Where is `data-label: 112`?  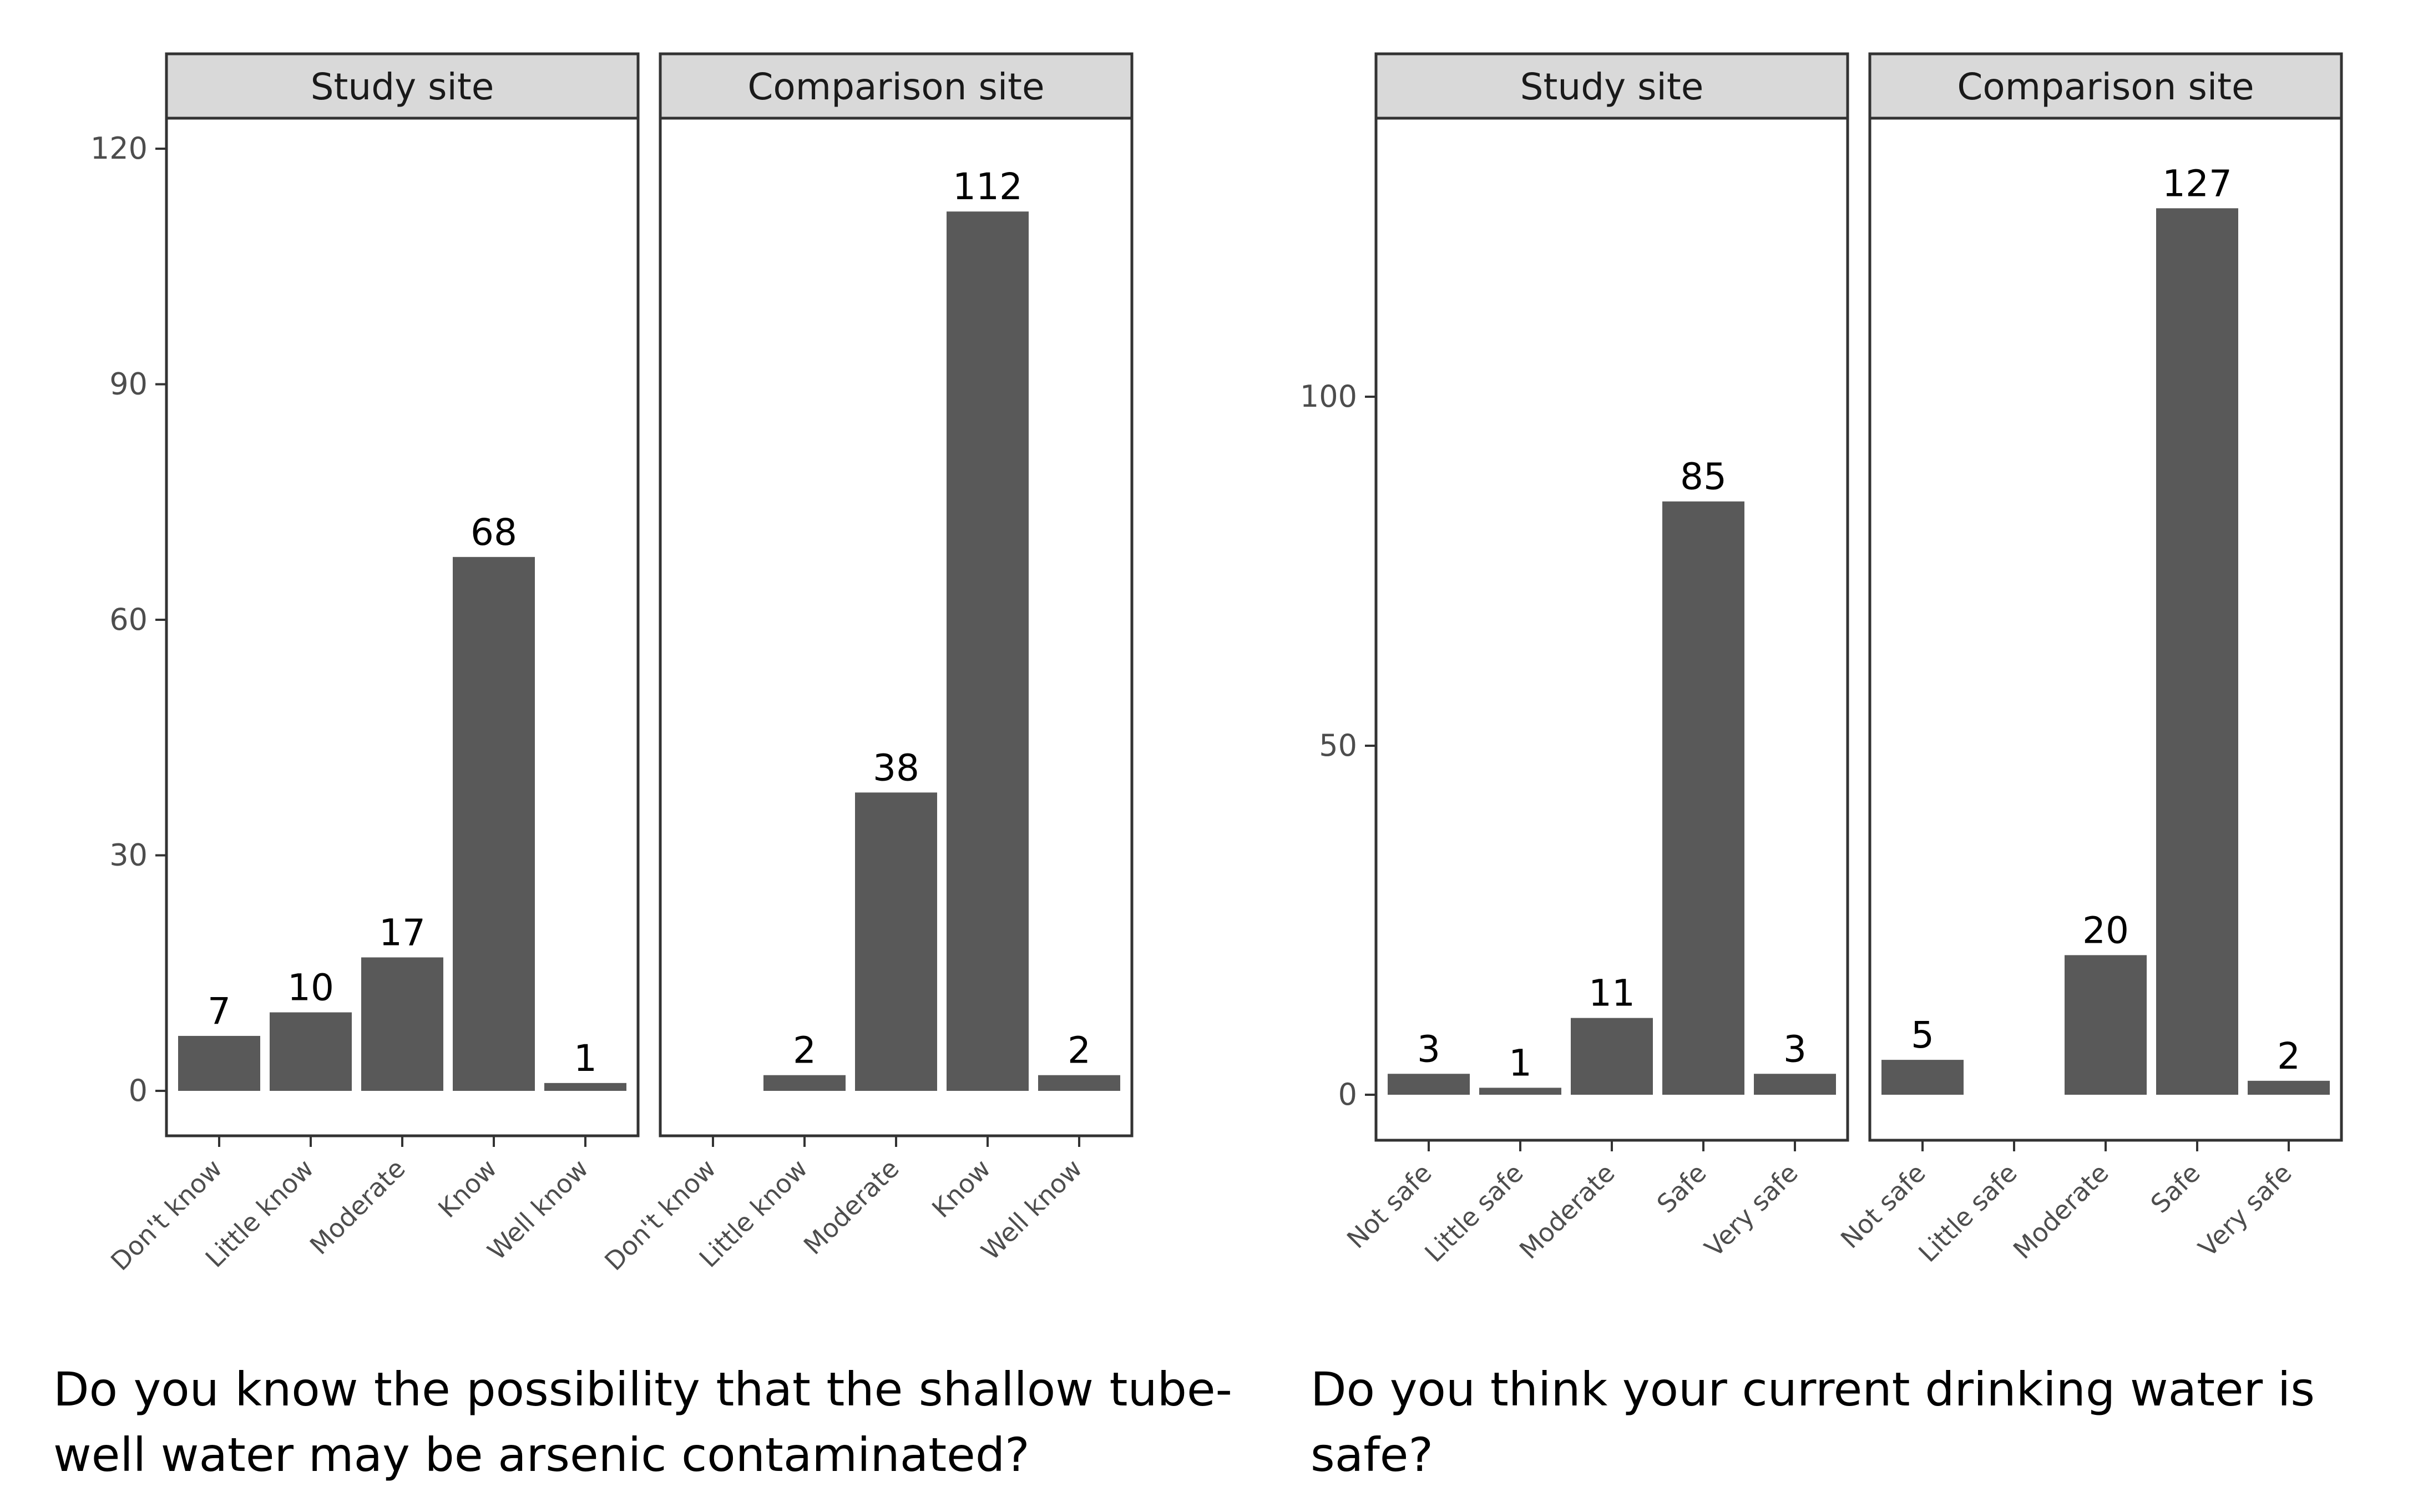 data-label: 112 is located at coordinates (988, 186).